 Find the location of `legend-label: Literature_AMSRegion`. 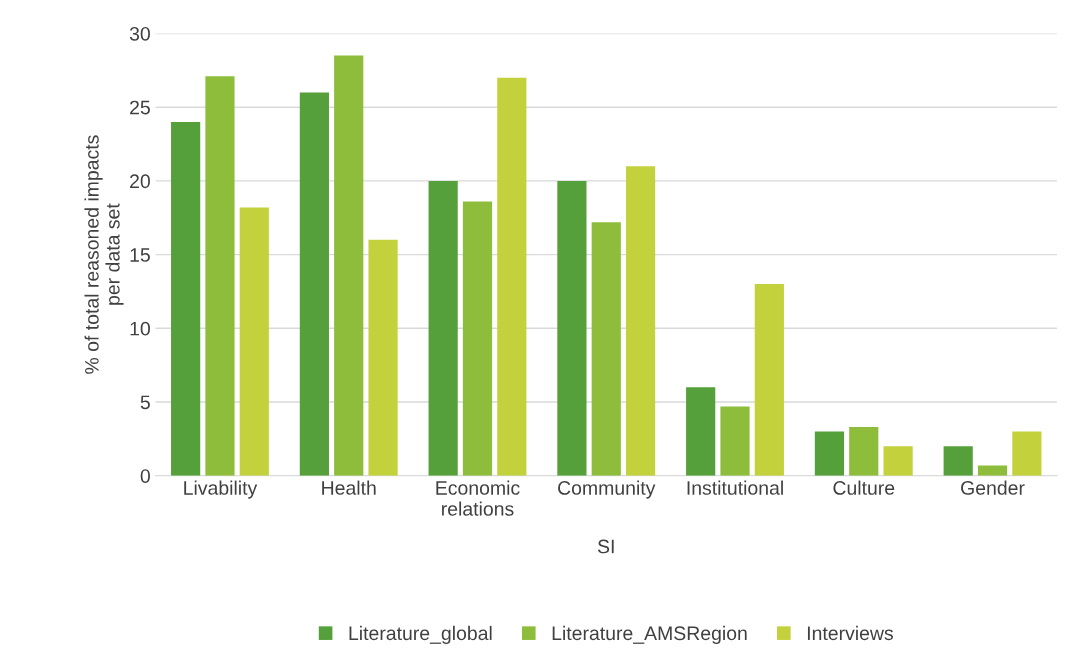

legend-label: Literature_AMSRegion is located at coordinates (649, 634).